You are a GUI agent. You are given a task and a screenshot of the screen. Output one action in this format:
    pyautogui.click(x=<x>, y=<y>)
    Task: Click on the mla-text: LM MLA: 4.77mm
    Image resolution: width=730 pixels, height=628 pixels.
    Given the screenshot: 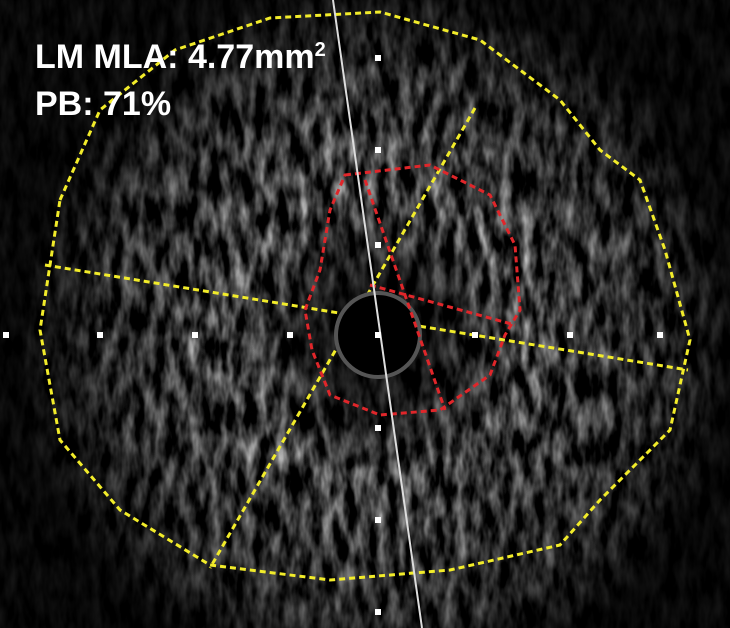 What is the action you would take?
    pyautogui.click(x=175, y=57)
    